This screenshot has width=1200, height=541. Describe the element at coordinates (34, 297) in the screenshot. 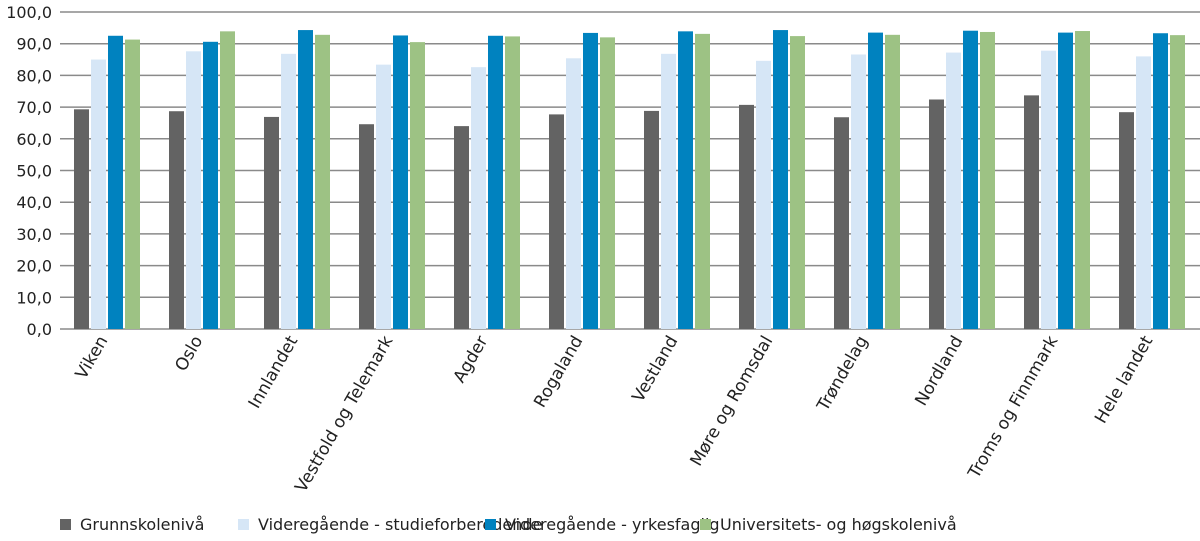

I see `y-tick-label: 10,0` at that location.